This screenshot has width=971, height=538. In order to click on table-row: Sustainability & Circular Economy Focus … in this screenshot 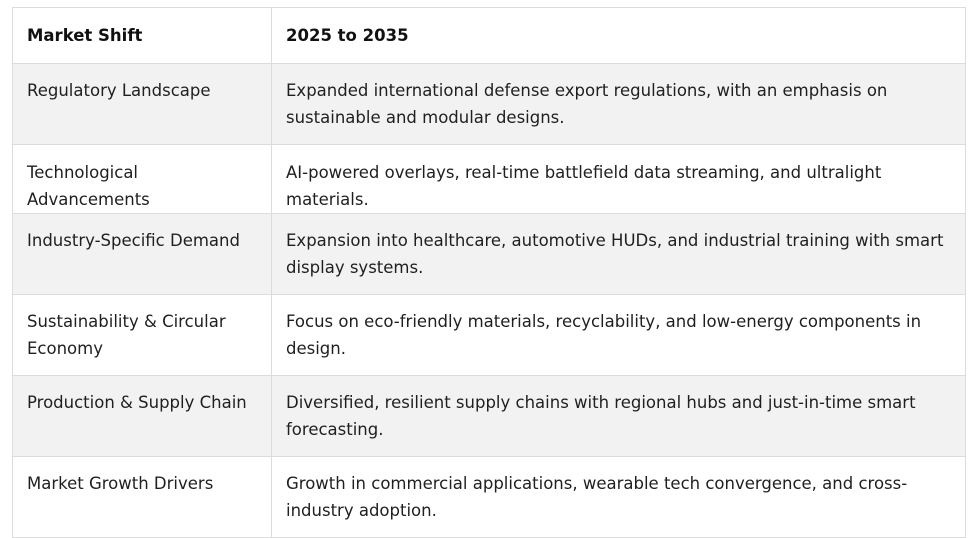, I will do `click(489, 335)`.